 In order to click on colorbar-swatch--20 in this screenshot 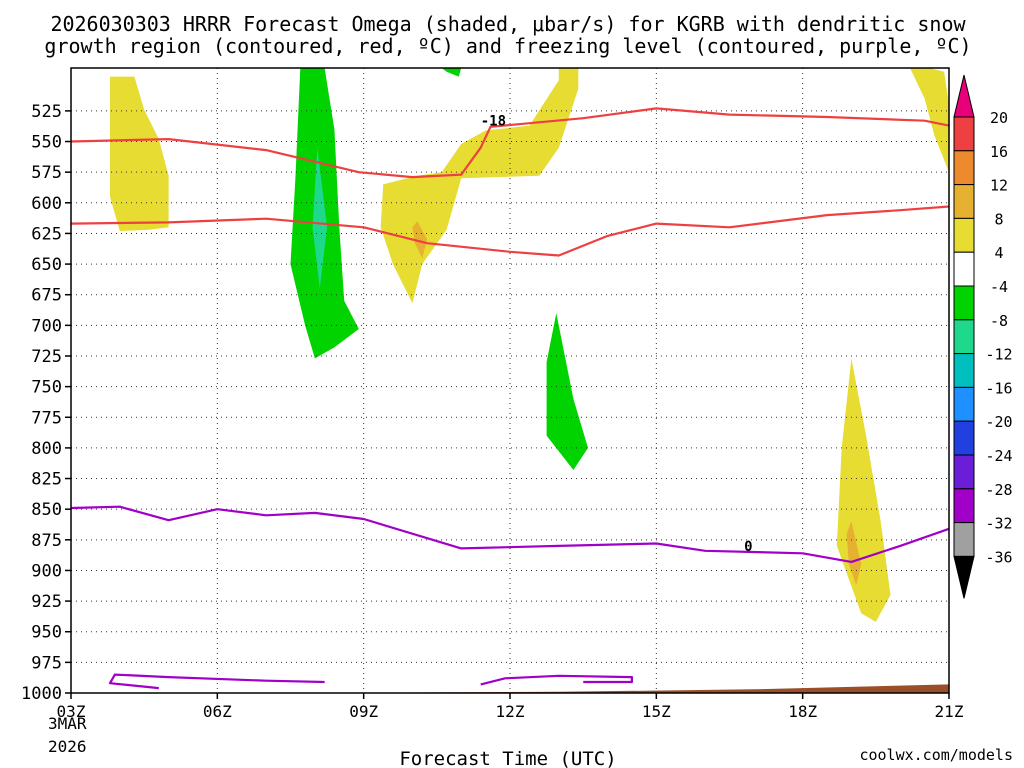, I will do `click(964, 404)`.